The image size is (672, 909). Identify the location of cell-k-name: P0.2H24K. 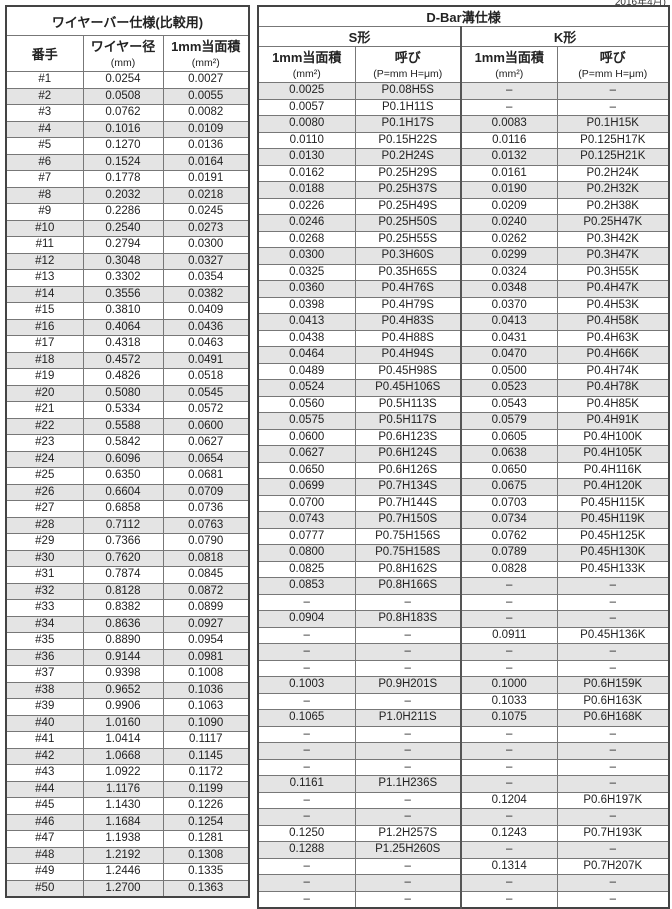
(613, 173).